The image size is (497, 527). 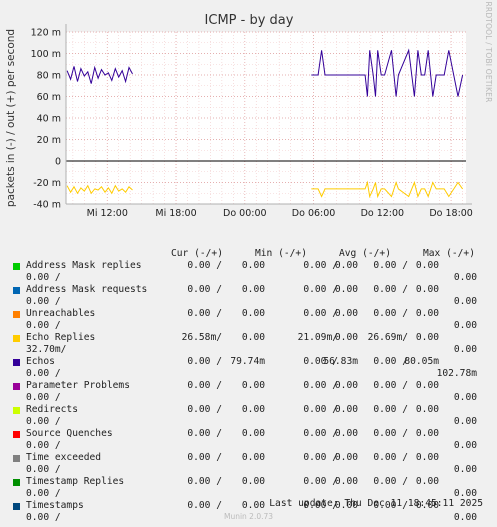 What do you see at coordinates (340, 361) in the screenshot?
I see `legend-min-out: 56.83m` at bounding box center [340, 361].